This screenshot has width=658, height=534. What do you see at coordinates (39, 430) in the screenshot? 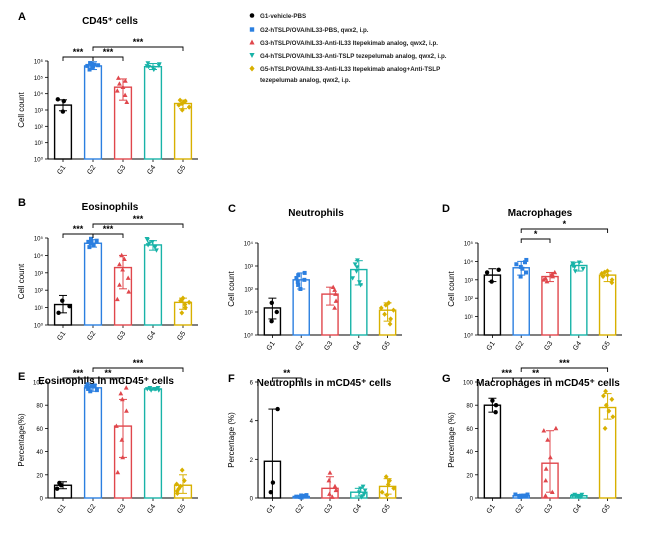
I see `y-tick-label: 60` at bounding box center [39, 430].